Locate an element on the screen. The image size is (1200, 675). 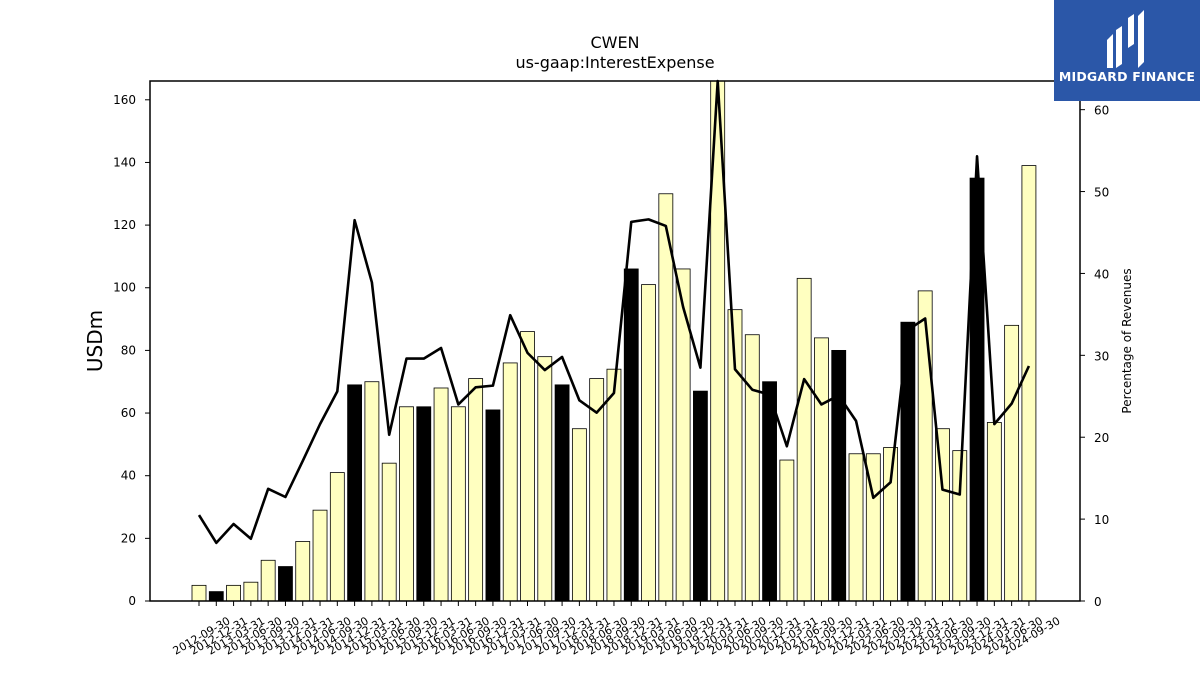
y2-tick-label: 50 is located at coordinates (1101, 193).